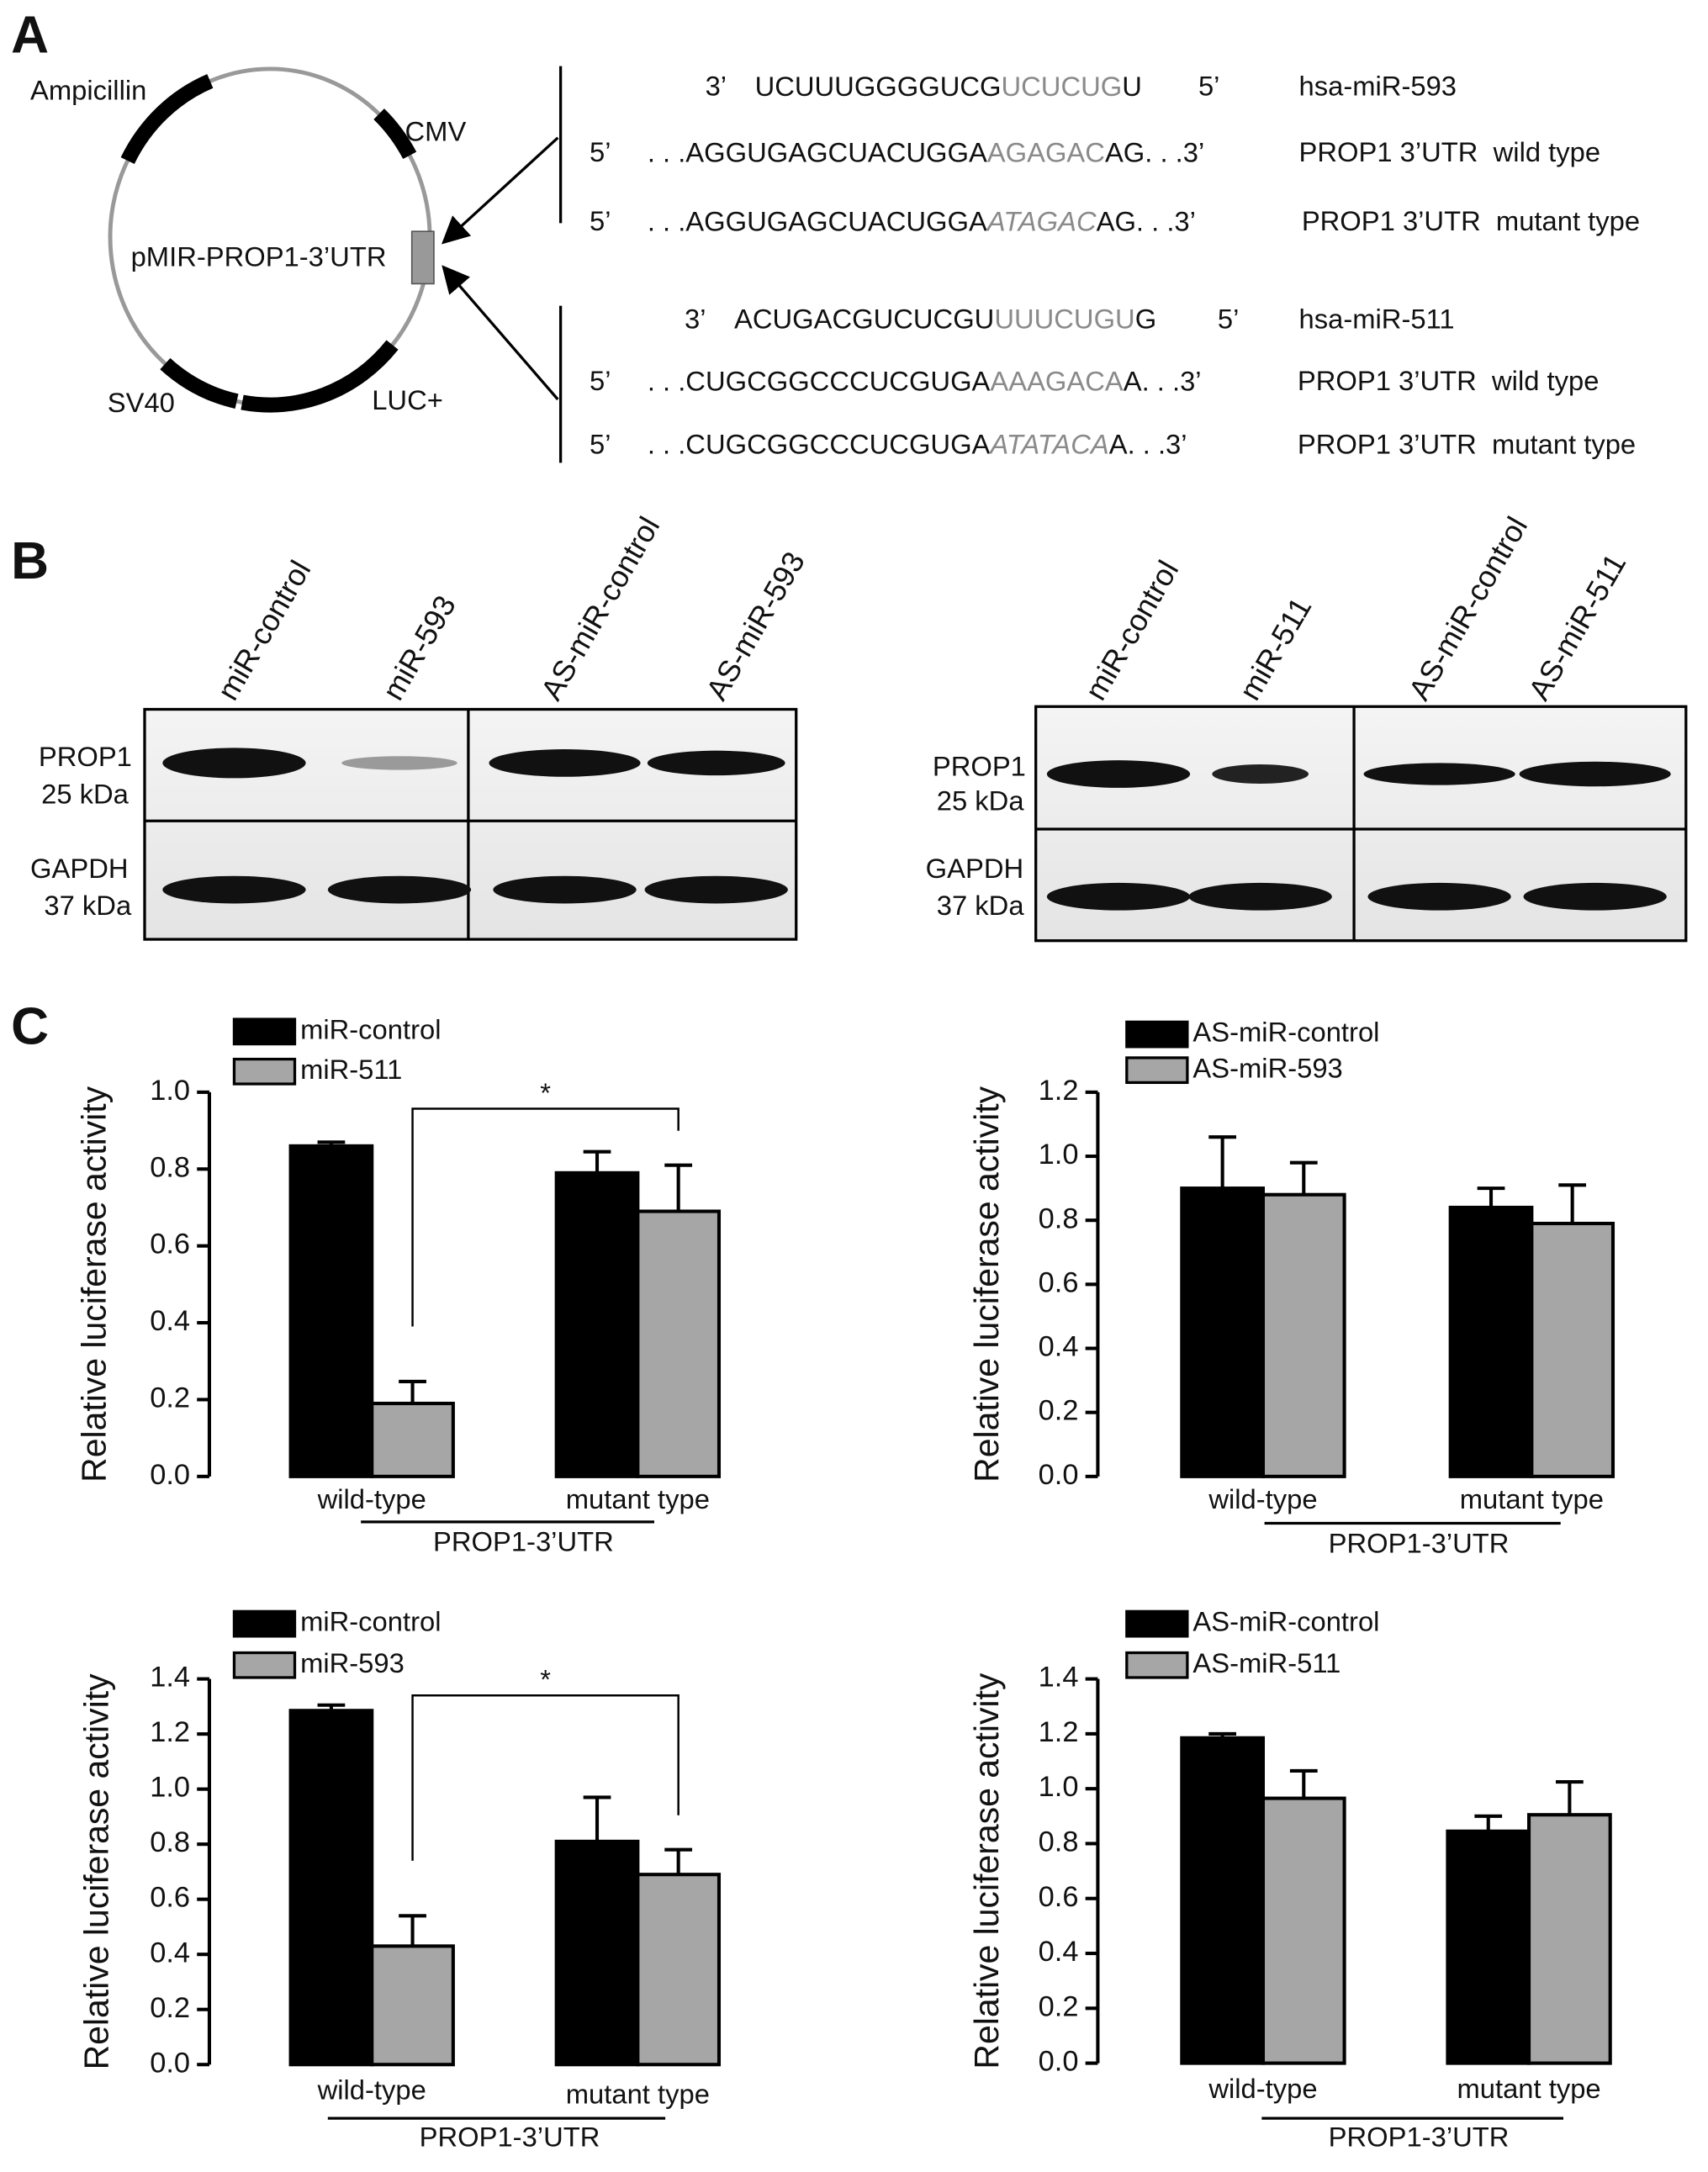 Image resolution: width=1708 pixels, height=2172 pixels. Describe the element at coordinates (30, 1027) in the screenshot. I see `panel-label: C` at that location.